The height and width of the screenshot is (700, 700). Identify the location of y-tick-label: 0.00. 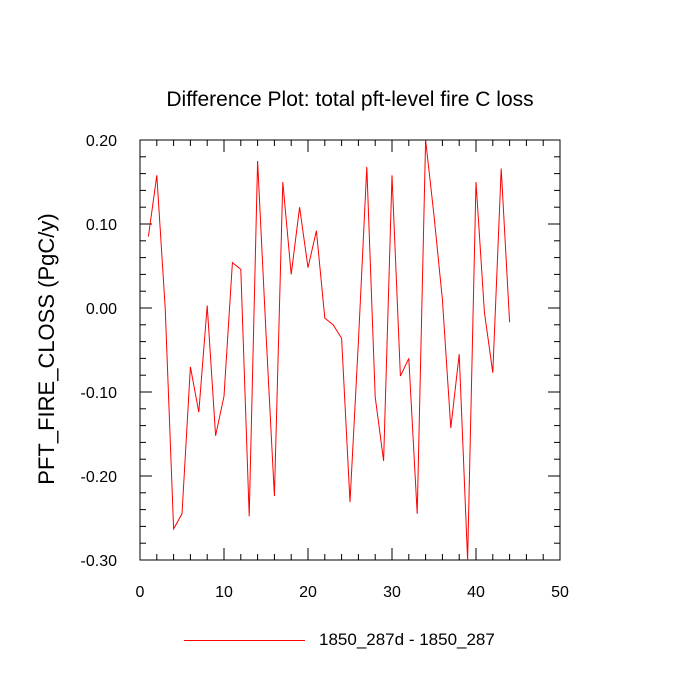
(101, 309).